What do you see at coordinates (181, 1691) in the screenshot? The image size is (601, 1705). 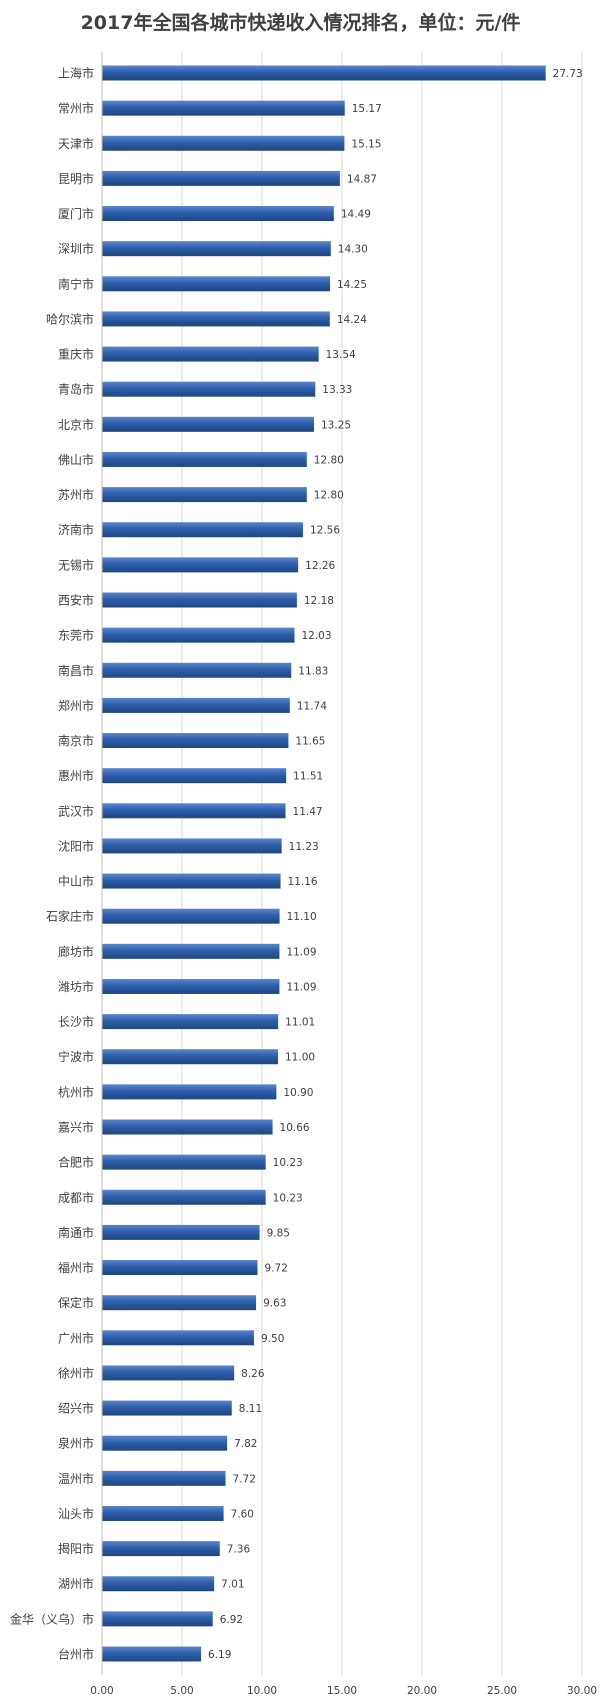 I see `x-tick-label: 5.00` at bounding box center [181, 1691].